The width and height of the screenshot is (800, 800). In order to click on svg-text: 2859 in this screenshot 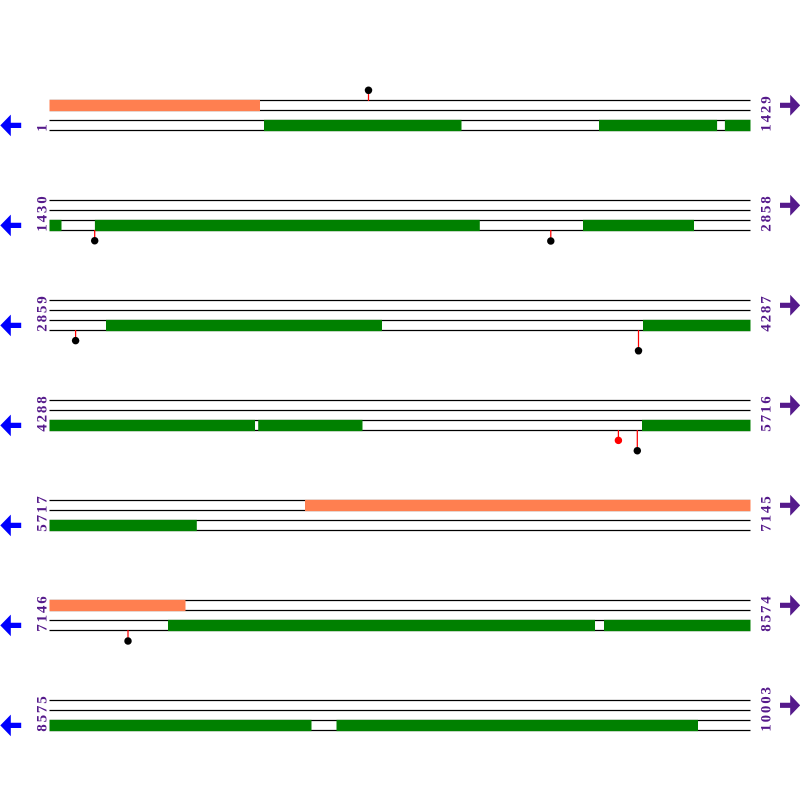, I will do `click(42, 312)`.